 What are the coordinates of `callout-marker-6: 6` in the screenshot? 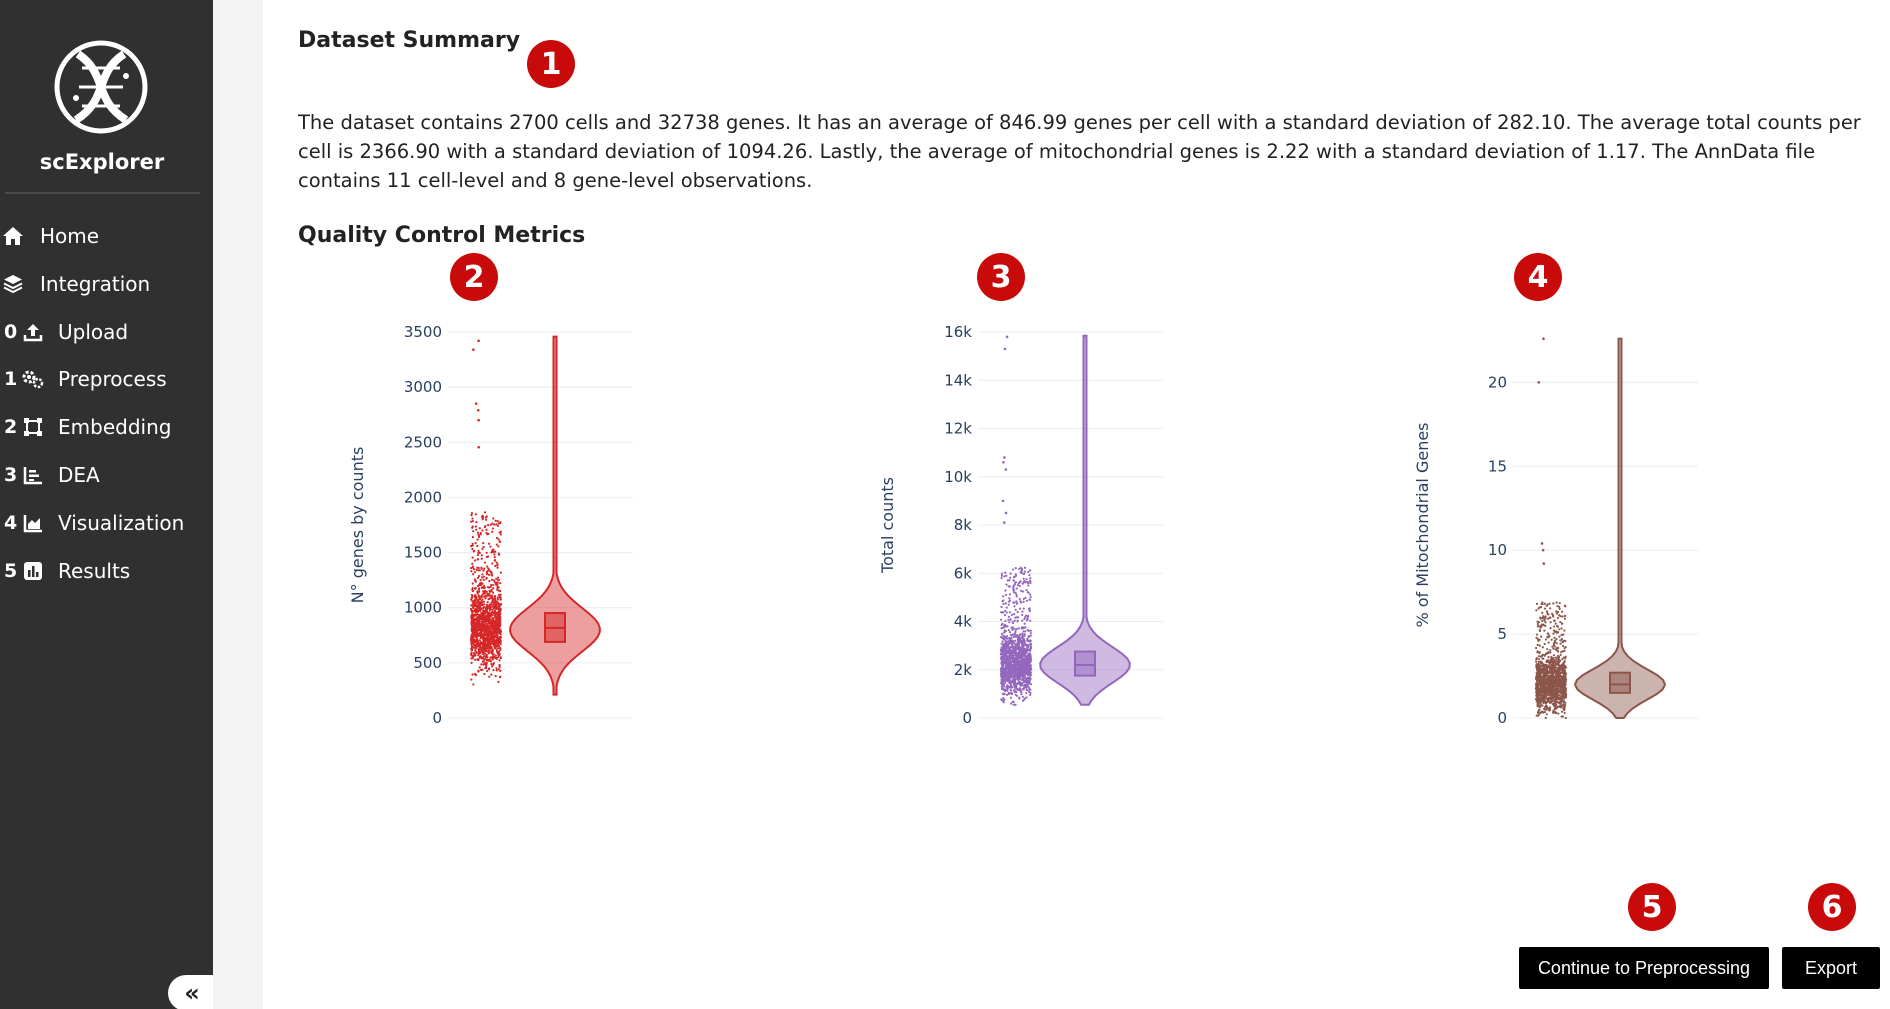 It's located at (1832, 907).